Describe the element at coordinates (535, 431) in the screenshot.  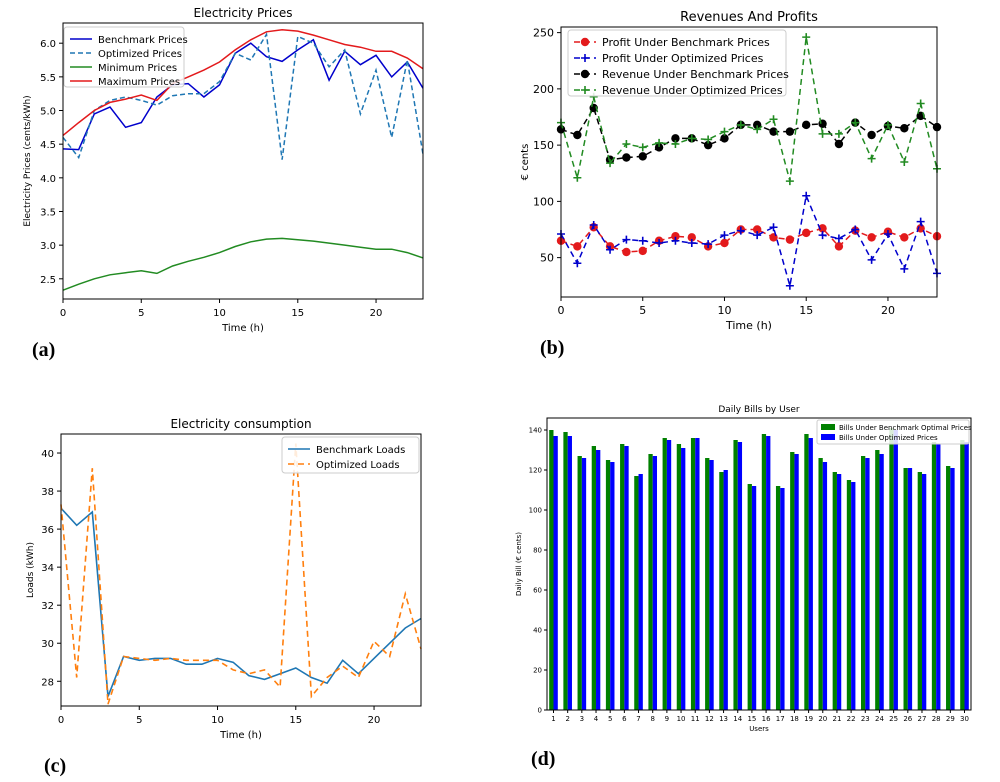
I see `y-tick-label: 140` at that location.